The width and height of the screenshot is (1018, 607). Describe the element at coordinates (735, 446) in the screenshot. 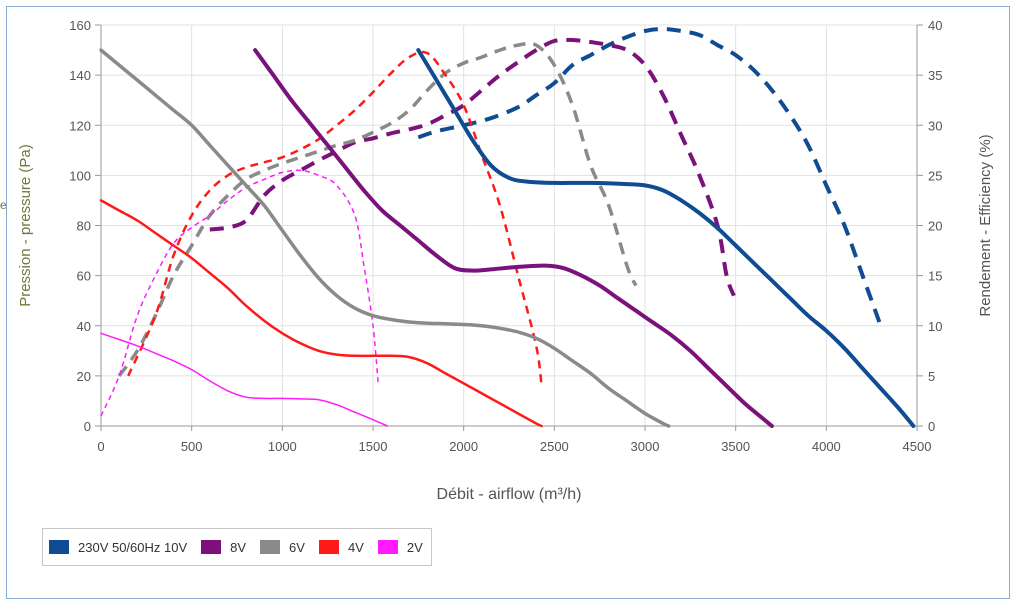

I see `x-tick-label: 3500` at that location.